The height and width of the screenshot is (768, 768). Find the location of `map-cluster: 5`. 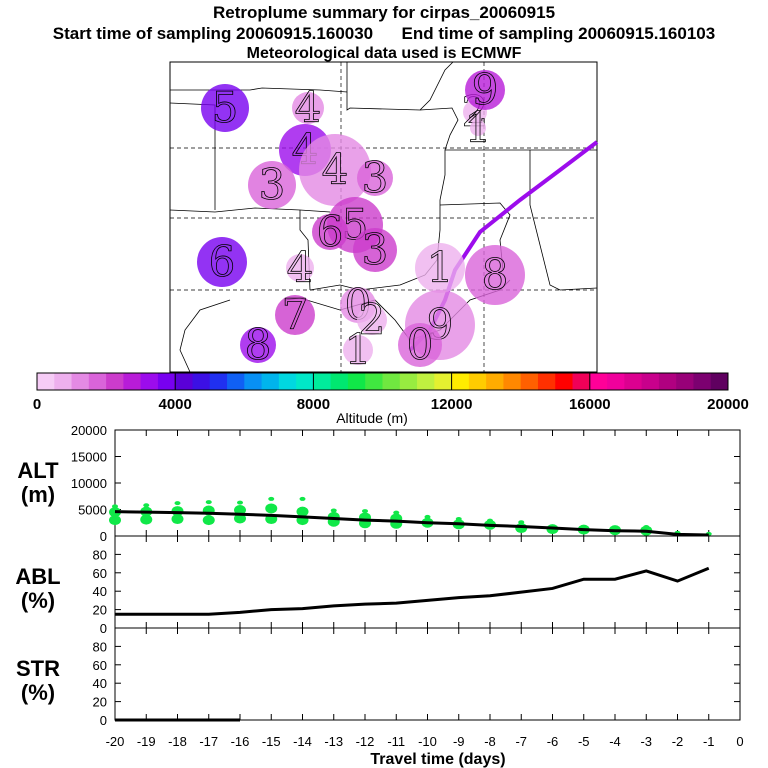

map-cluster: 5 is located at coordinates (225, 107).